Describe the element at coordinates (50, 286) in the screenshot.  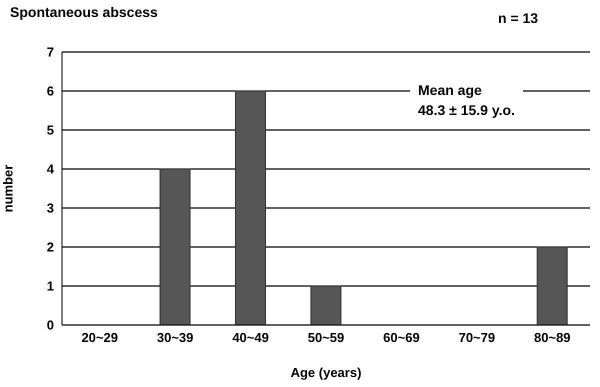
I see `y-tick-label: 1` at that location.